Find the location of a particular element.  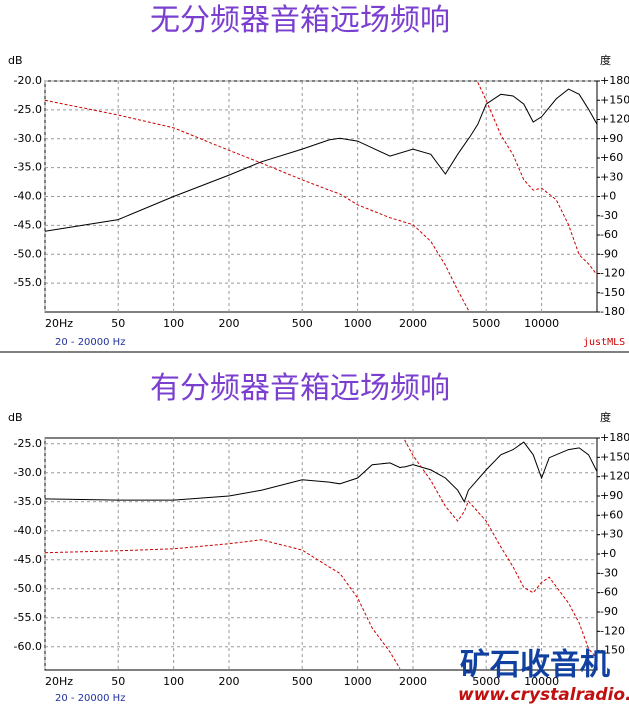

series-line is located at coordinates (321, 472).